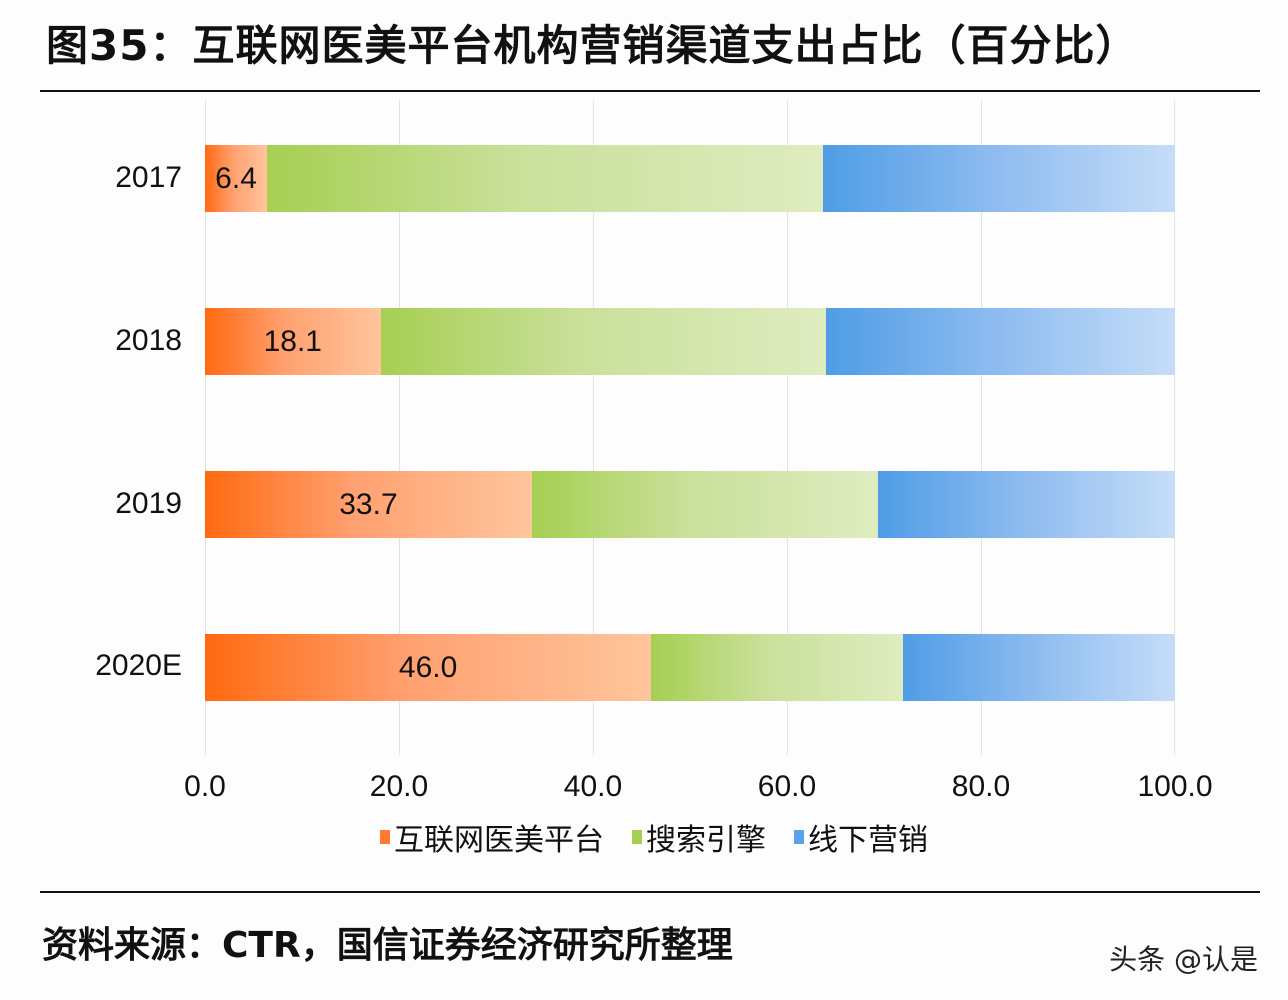  What do you see at coordinates (399, 786) in the screenshot?
I see `x-tick: 20.0` at bounding box center [399, 786].